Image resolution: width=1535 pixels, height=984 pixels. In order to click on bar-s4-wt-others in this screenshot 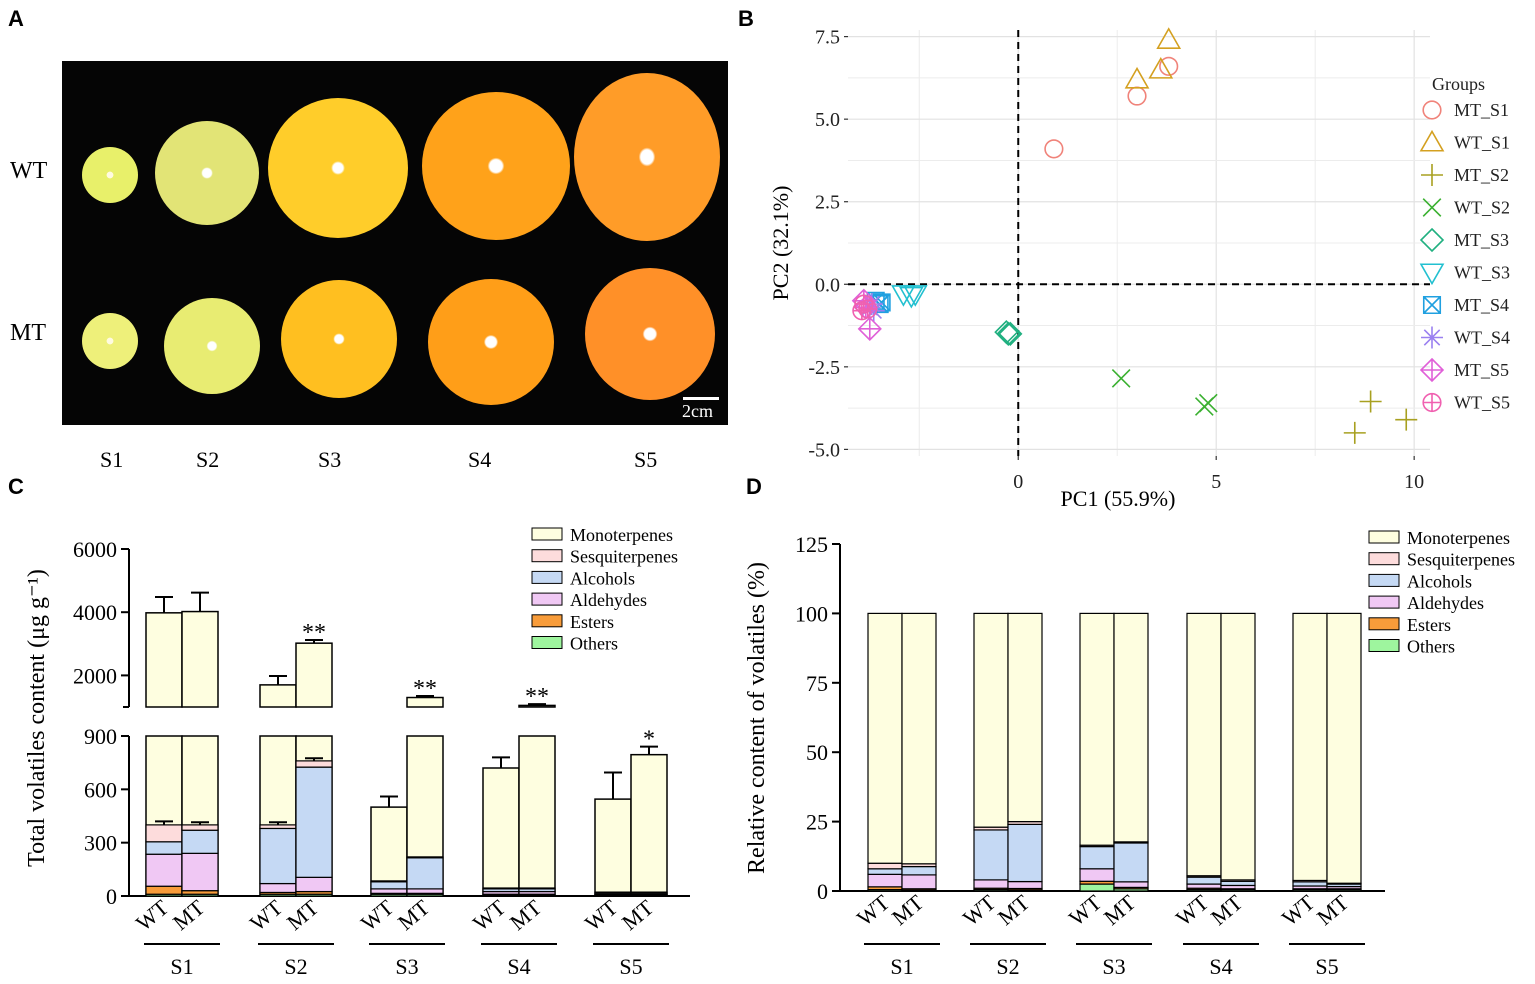, I will do `click(1204, 890)`.